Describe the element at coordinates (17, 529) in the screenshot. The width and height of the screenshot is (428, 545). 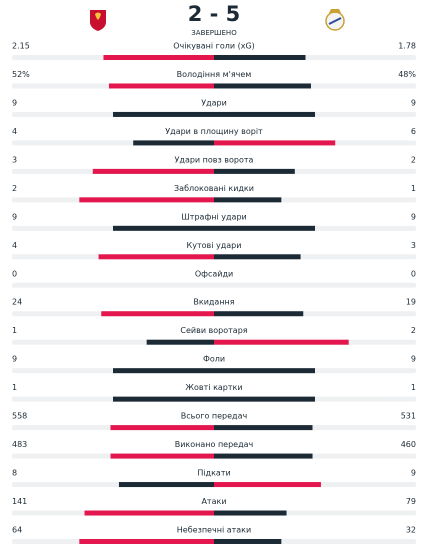
I see `home-value: 64` at that location.